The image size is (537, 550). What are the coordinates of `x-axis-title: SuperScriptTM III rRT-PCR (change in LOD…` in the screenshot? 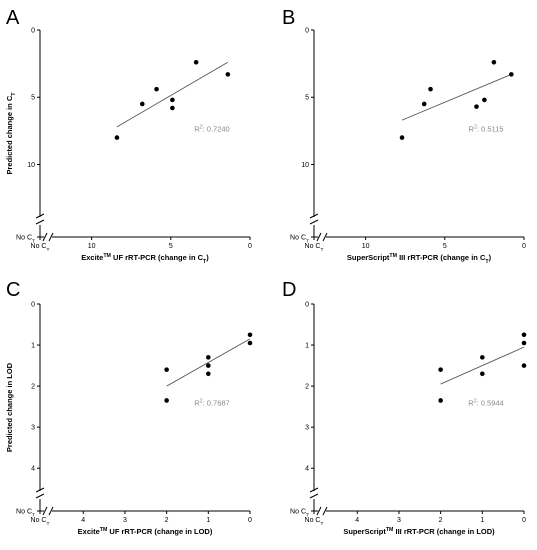 It's located at (419, 531).